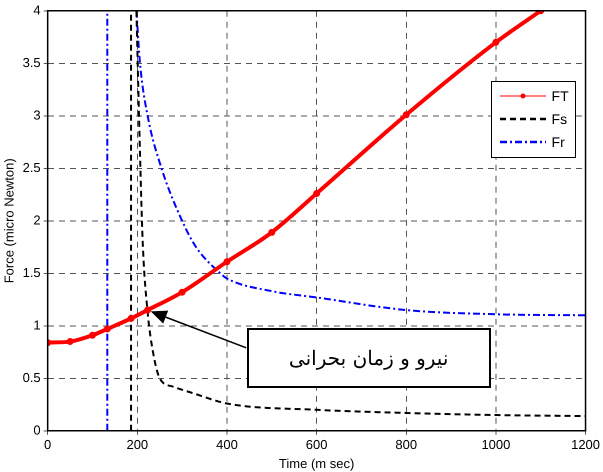  What do you see at coordinates (585, 444) in the screenshot?
I see `x-tick-label: 1200` at bounding box center [585, 444].